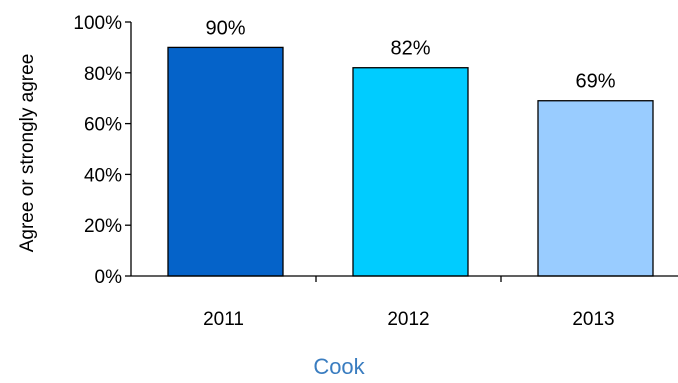 The width and height of the screenshot is (678, 383). I want to click on x-tick-label-2012: 2012, so click(408, 319).